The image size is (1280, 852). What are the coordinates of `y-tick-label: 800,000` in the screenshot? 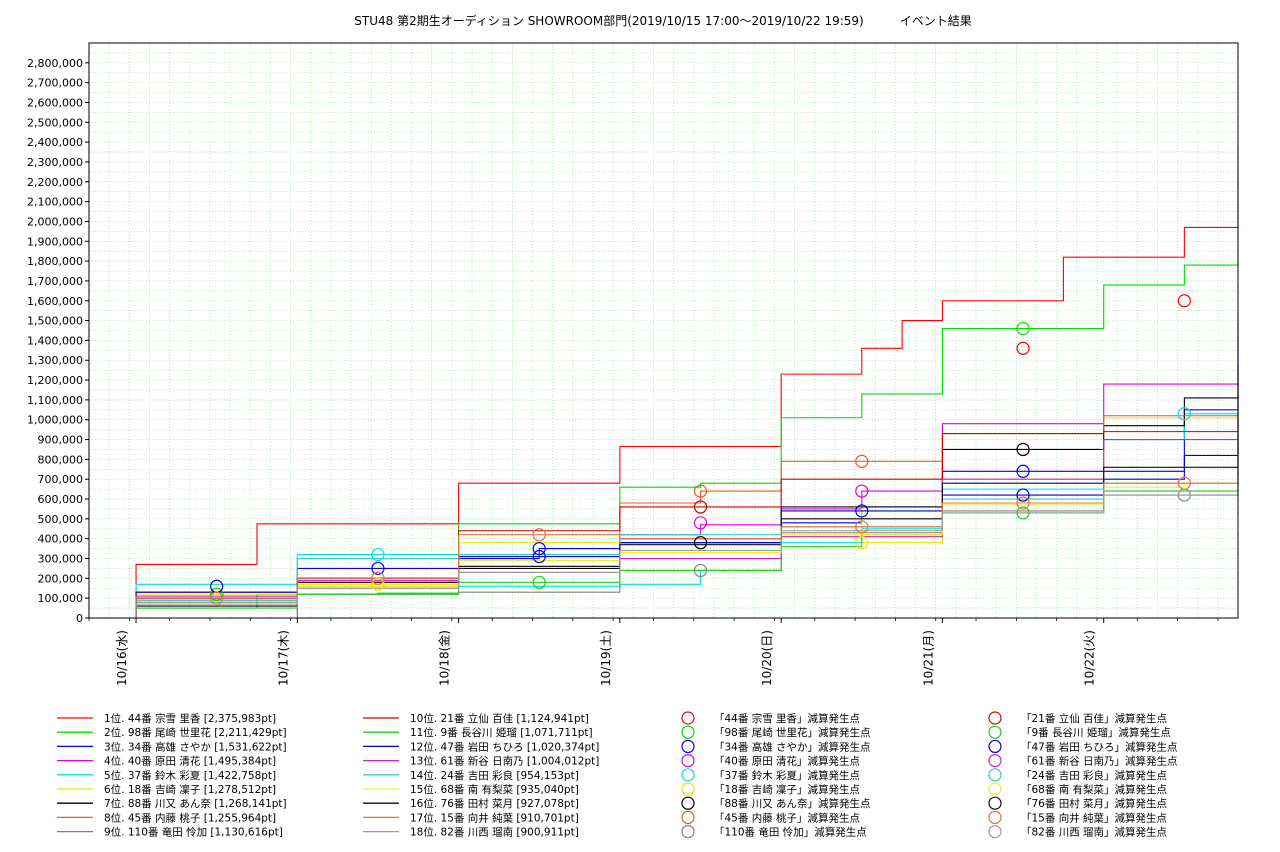 It's located at (61, 459).